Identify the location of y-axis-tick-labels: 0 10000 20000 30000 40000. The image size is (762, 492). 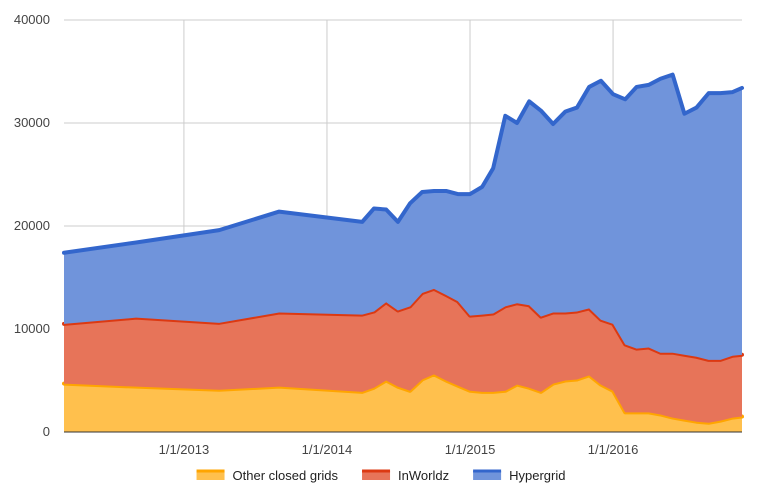
(32, 225).